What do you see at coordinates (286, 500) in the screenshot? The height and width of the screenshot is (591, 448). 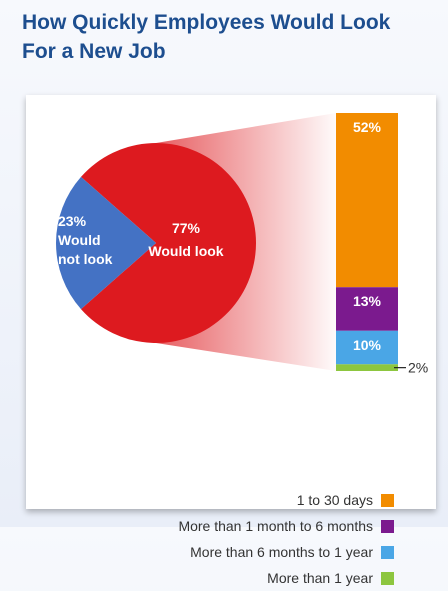 I see `legend-item-1: 1 to 30 days` at bounding box center [286, 500].